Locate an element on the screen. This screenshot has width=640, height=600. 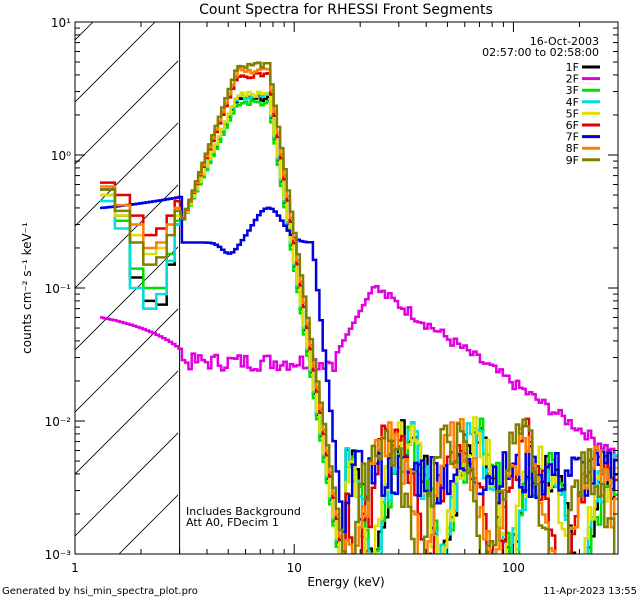
chart-title: Count Spectra for RHESSI Front Segments is located at coordinates (346, 10).